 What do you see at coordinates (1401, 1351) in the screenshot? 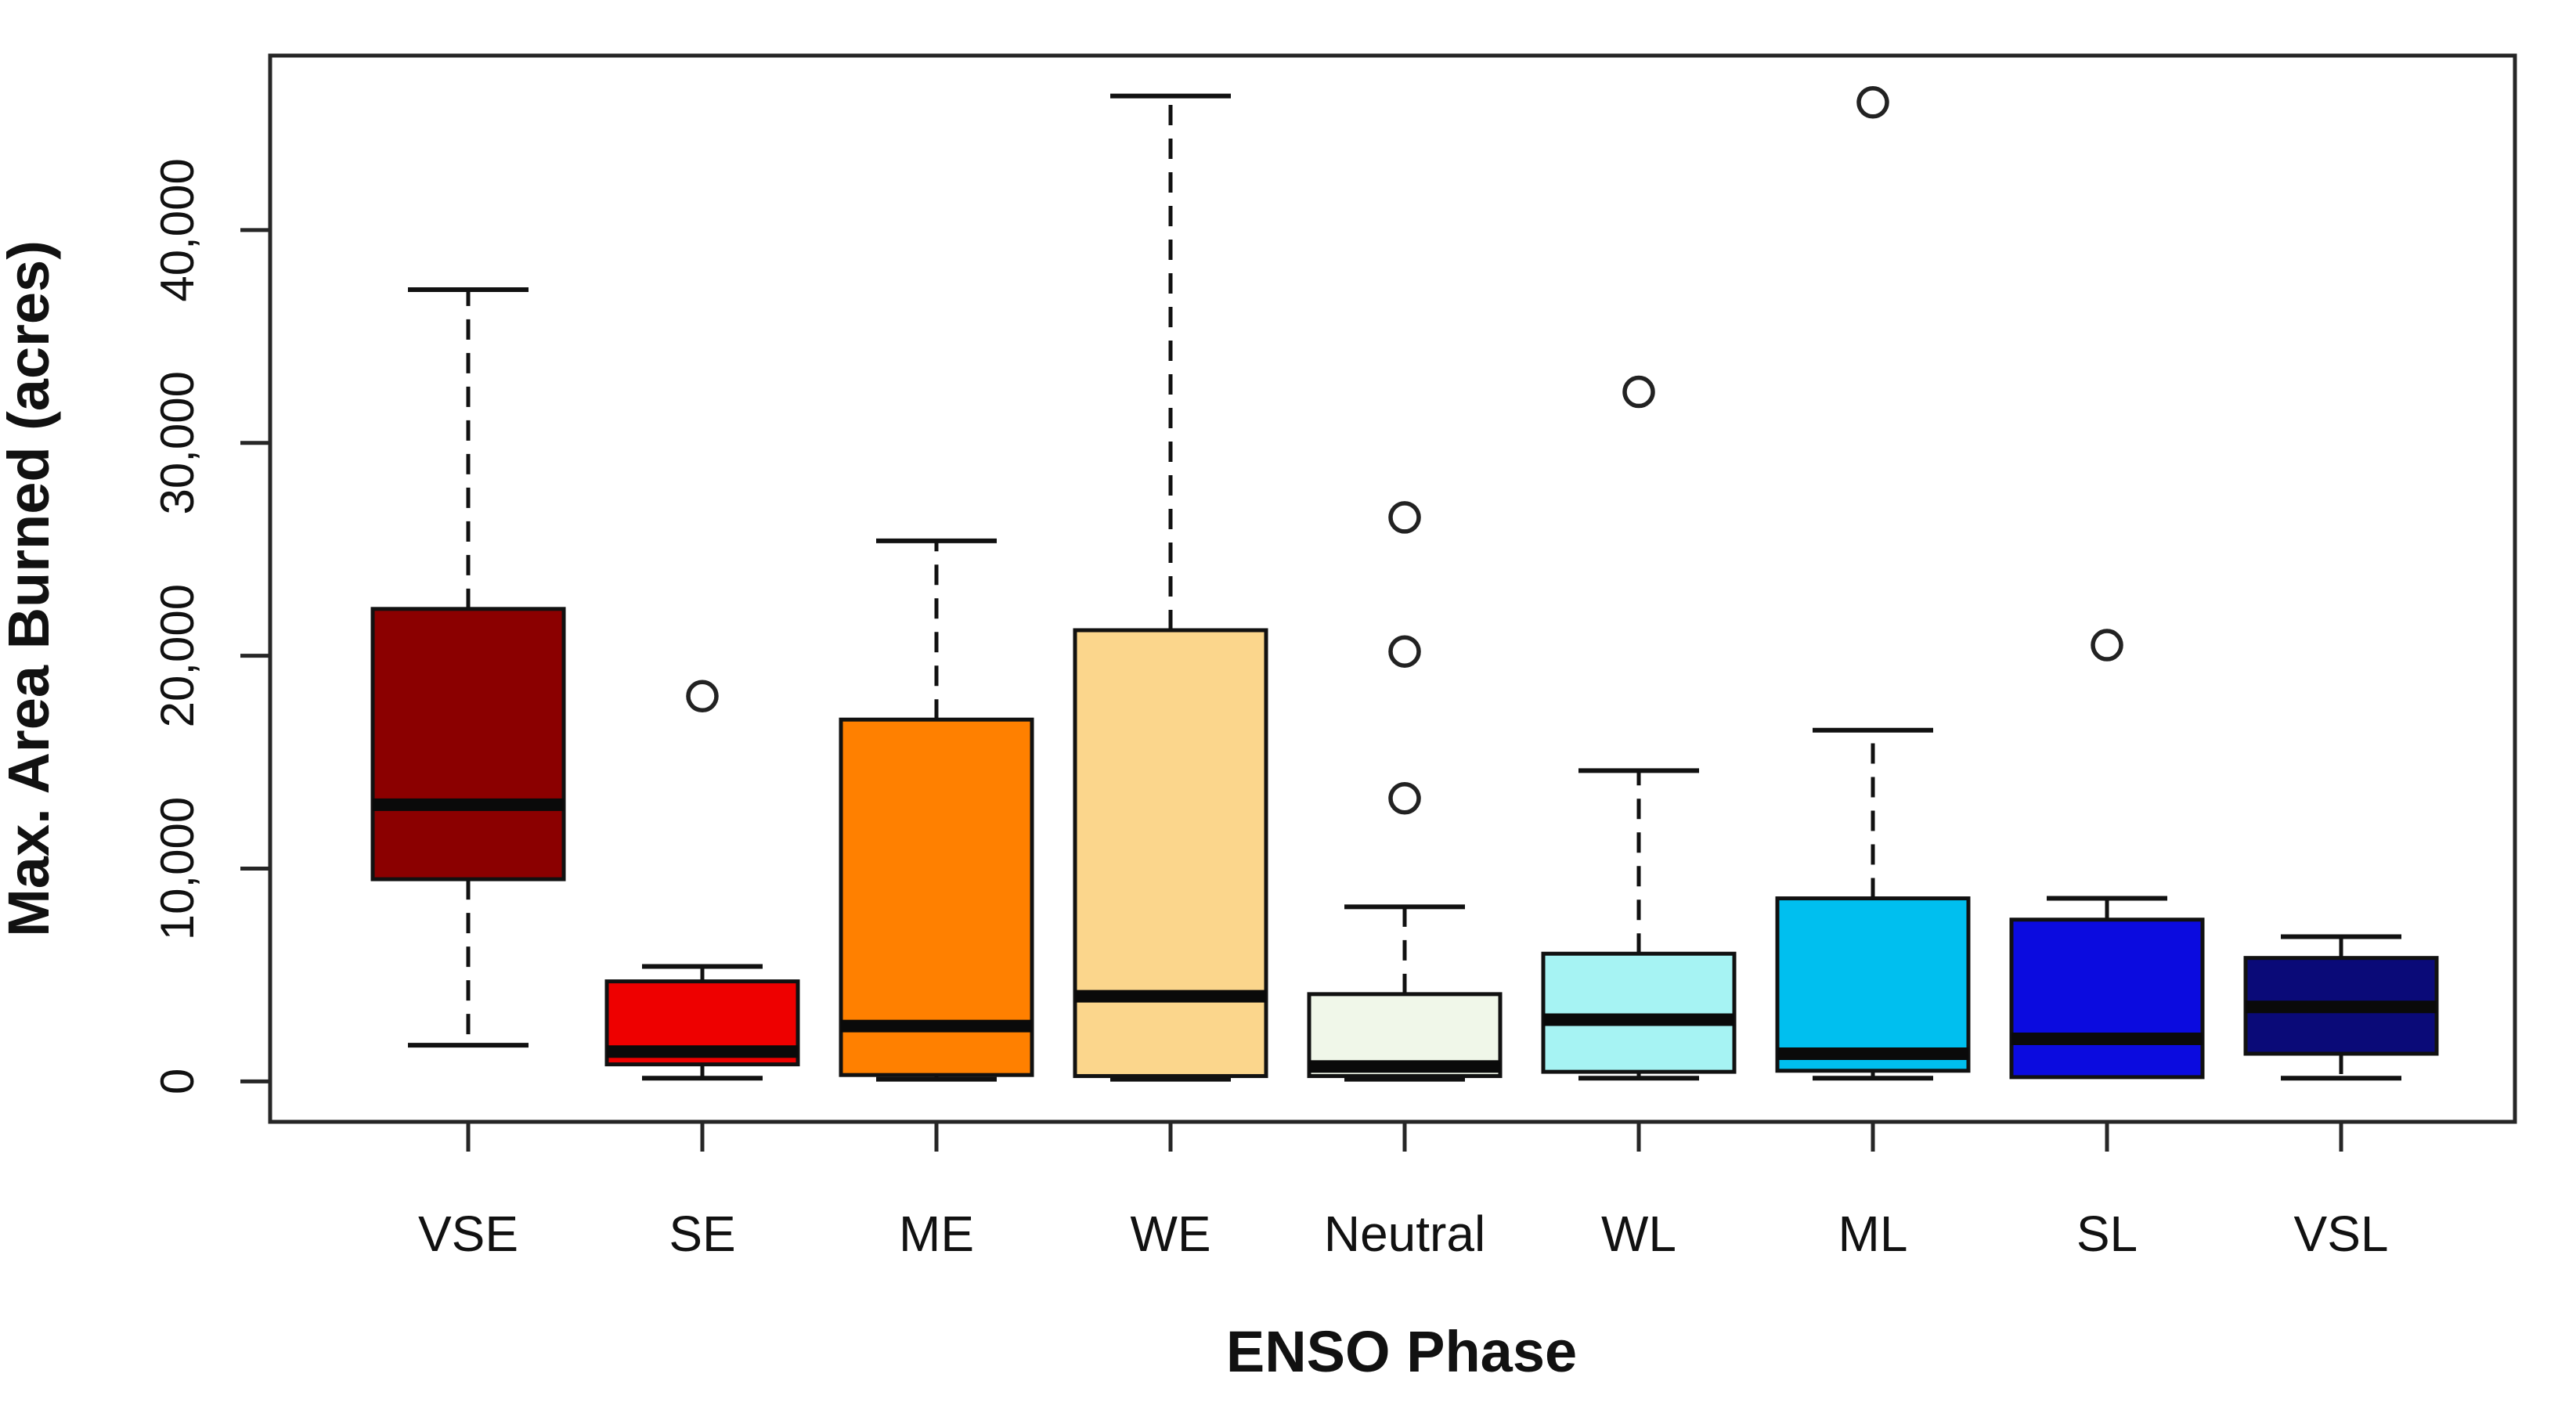
I see `x-axis-title: ENSO Phase` at bounding box center [1401, 1351].